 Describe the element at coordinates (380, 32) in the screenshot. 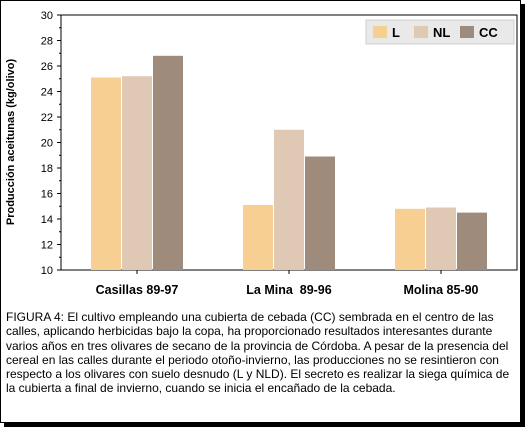

I see `legend-swatch-l` at that location.